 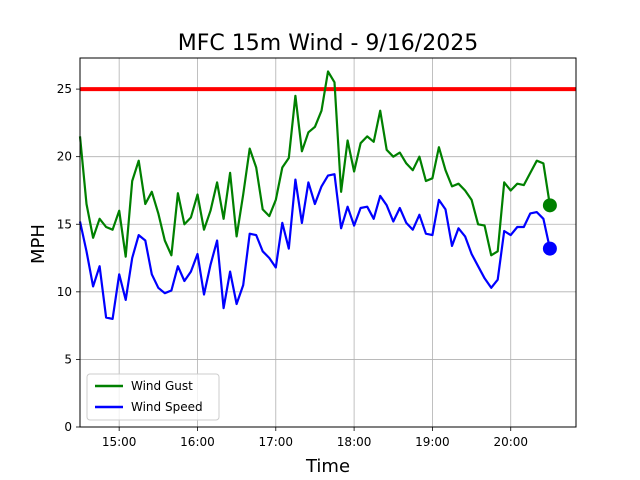 I want to click on last-point-wind-speed, so click(x=549, y=248).